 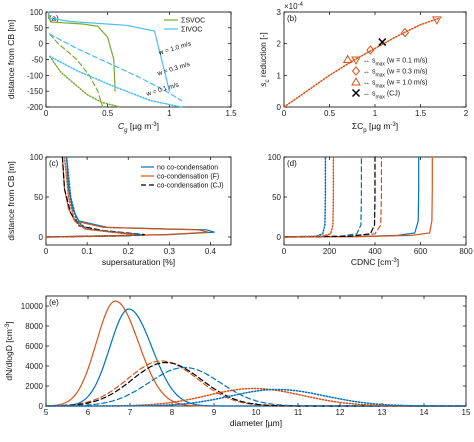 What do you see at coordinates (34, 326) in the screenshot?
I see `y-tick-label: 8000` at bounding box center [34, 326].